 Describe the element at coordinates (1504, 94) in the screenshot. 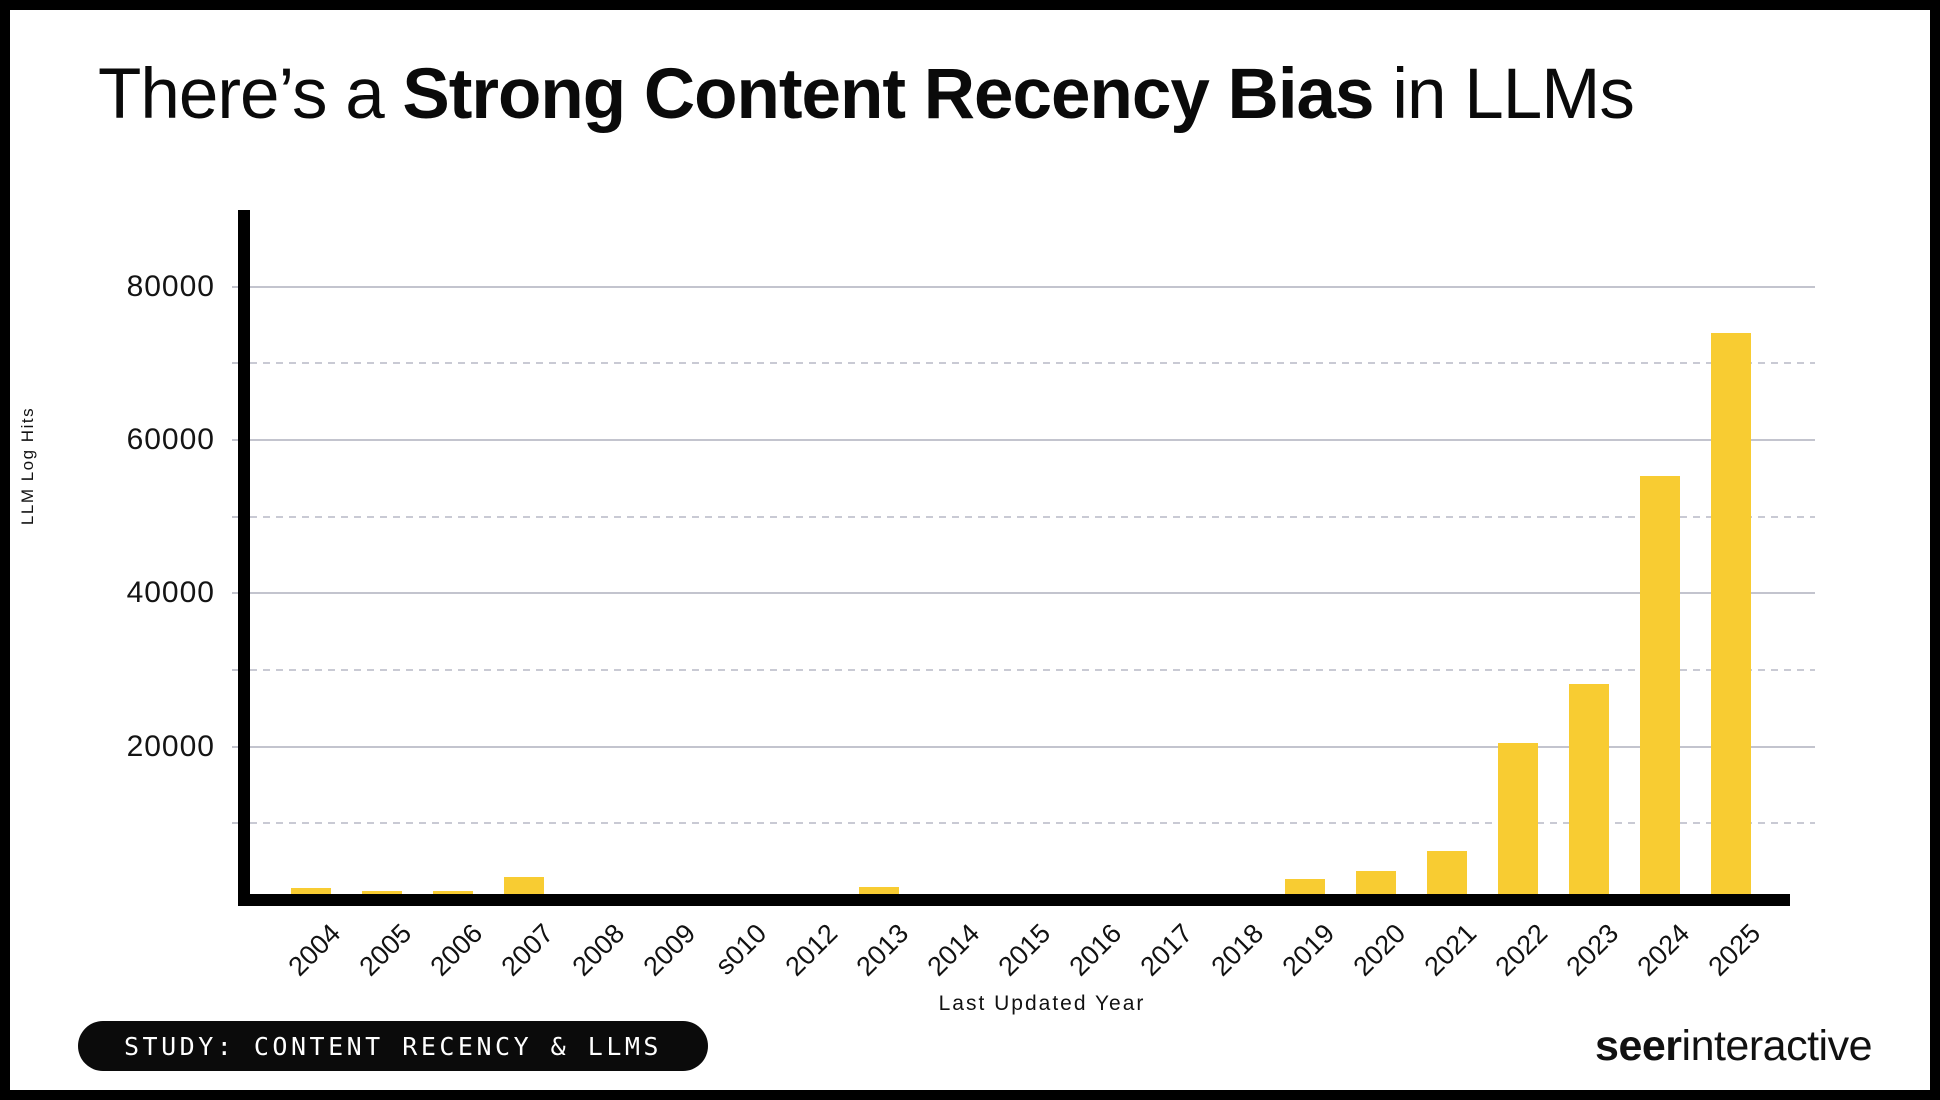

I see `title-suffix: in LLMs` at that location.